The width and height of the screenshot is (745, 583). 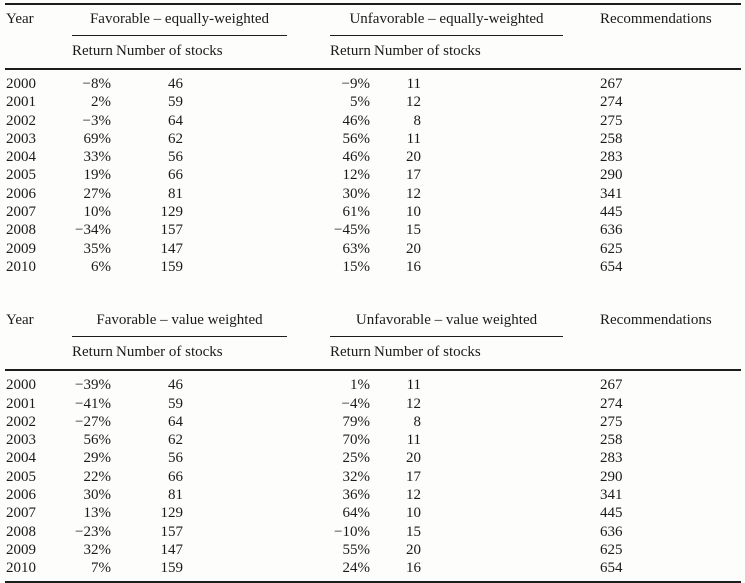 I want to click on unfavorable-return-cell: 64%, so click(x=356, y=513).